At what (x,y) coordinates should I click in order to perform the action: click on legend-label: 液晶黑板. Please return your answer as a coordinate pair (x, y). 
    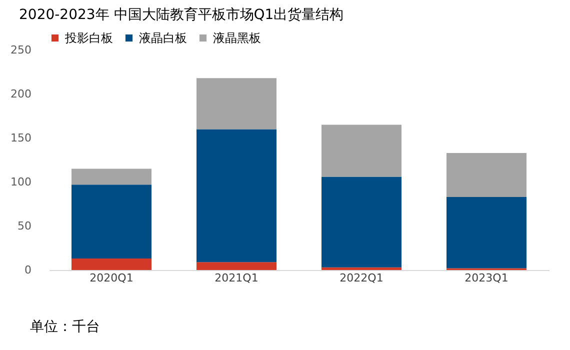
    Looking at the image, I should click on (237, 38).